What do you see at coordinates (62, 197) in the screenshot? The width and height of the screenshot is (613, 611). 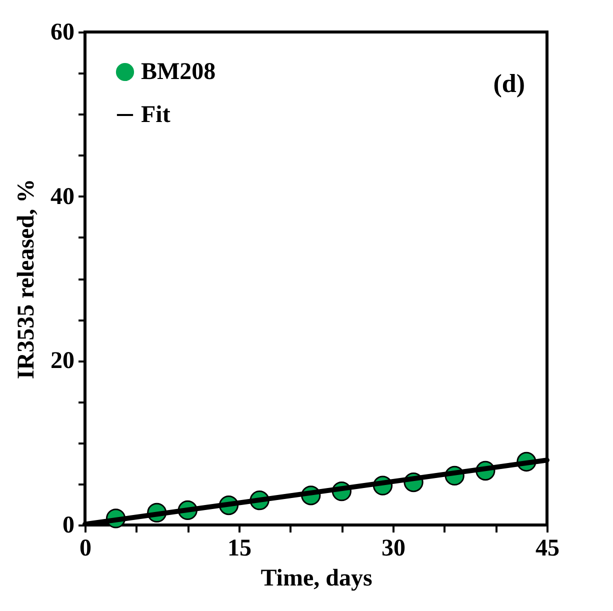 I see `y-tick-label: 40` at bounding box center [62, 197].